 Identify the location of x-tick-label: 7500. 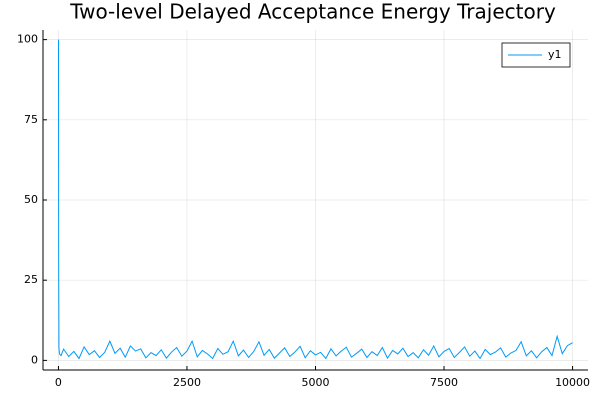
(444, 382).